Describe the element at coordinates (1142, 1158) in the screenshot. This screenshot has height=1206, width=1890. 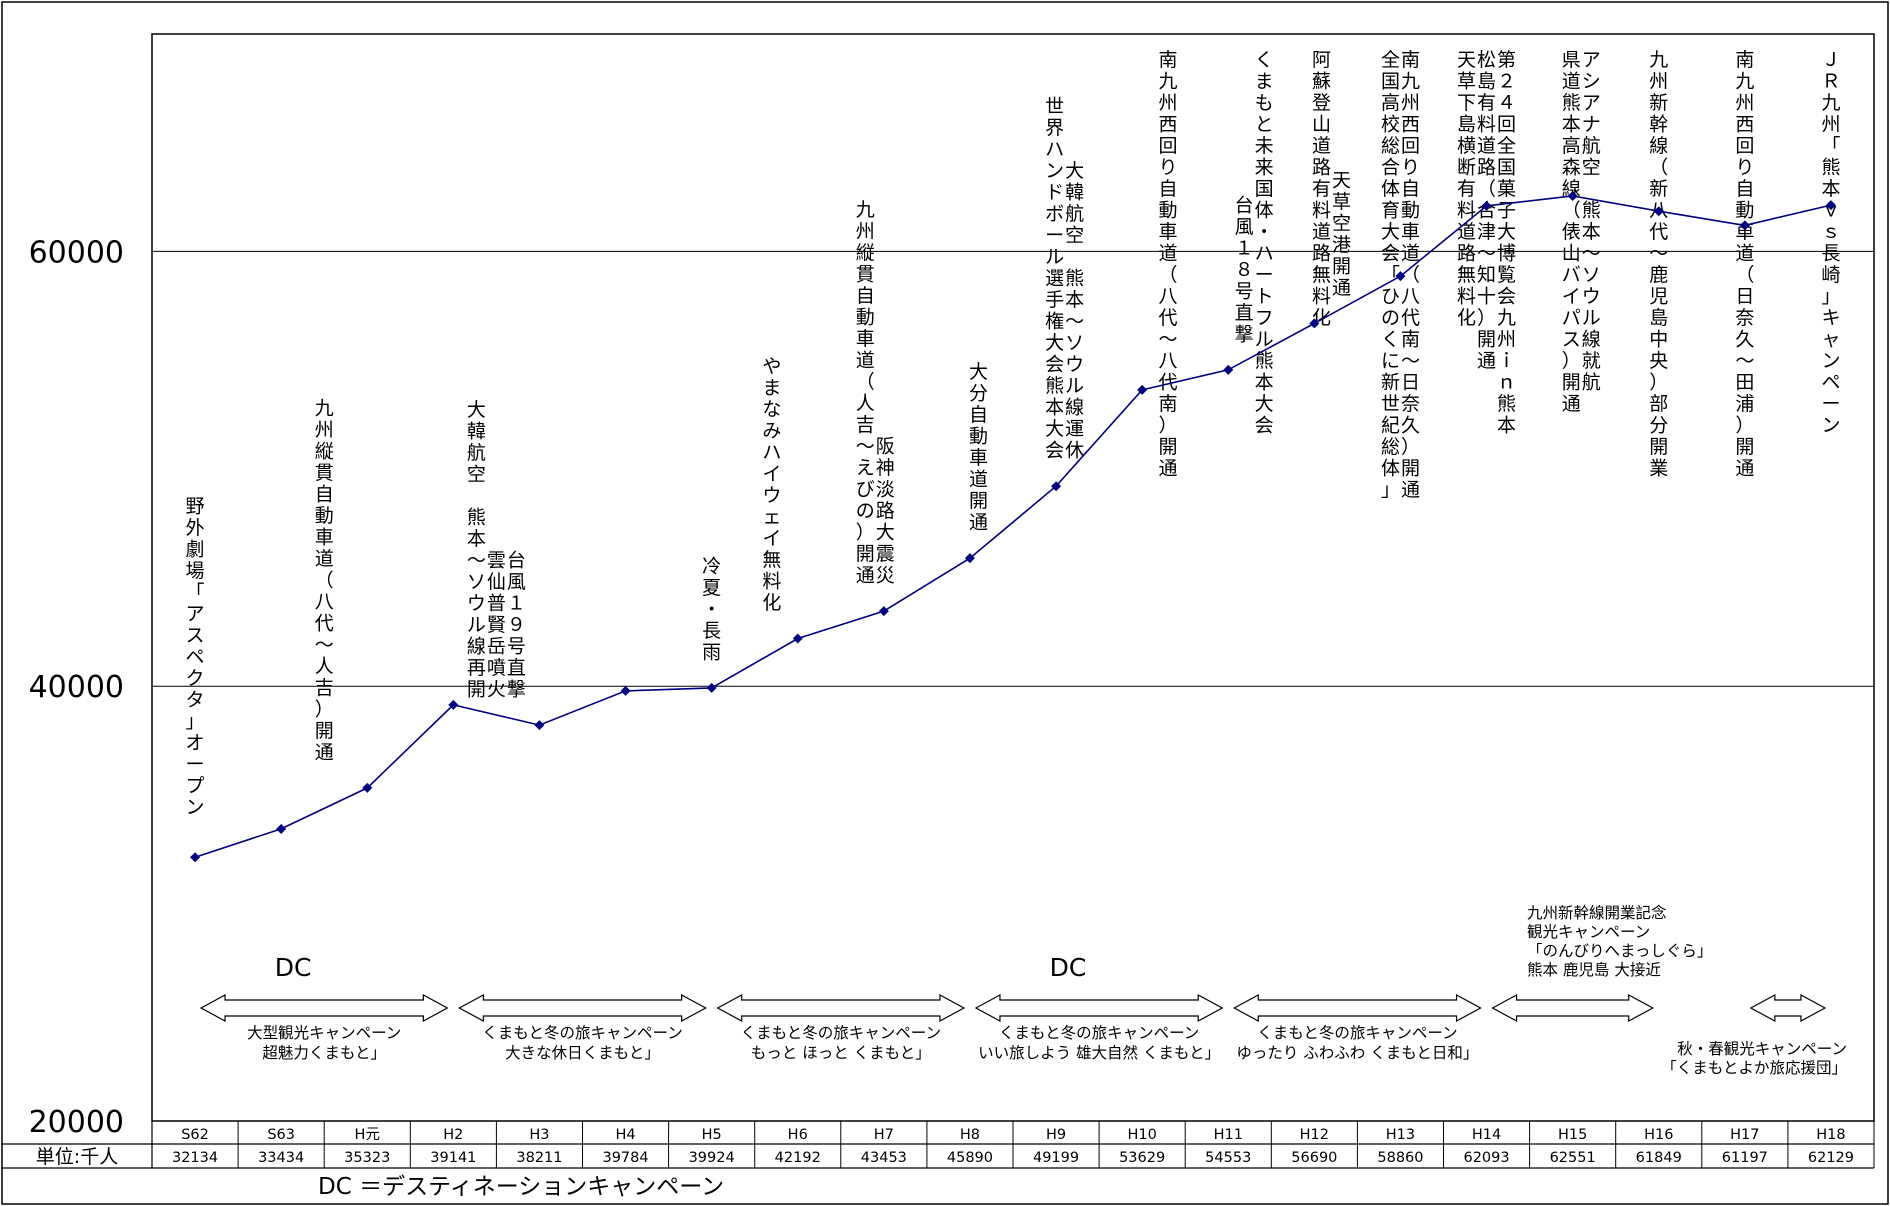
I see `value-label: 53629` at that location.